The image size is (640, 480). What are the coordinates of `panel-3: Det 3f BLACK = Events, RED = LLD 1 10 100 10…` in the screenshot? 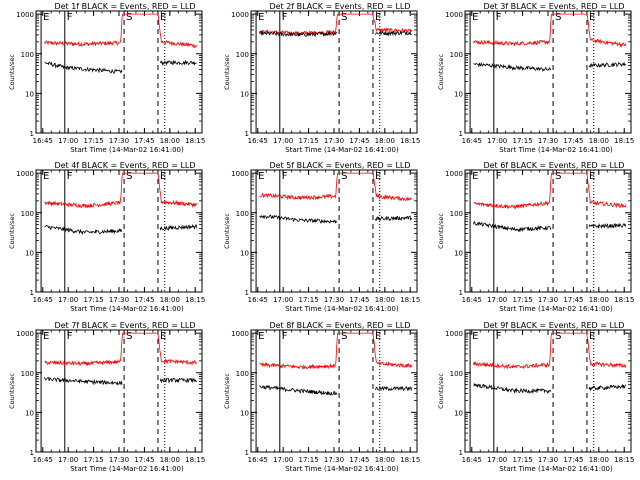 It's located at (535, 78).